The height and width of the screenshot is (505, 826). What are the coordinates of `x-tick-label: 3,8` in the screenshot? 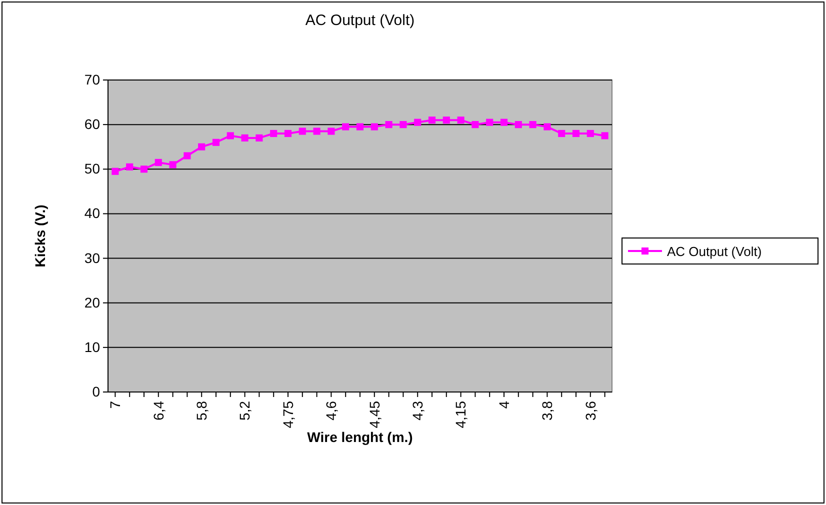 It's located at (547, 410).